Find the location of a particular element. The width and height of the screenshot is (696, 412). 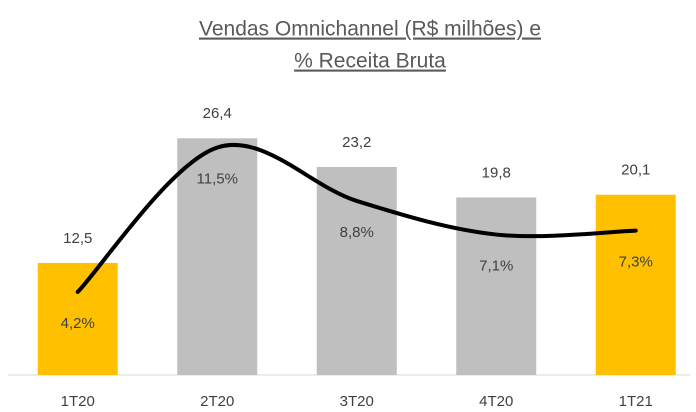

data-label: 8,8% is located at coordinates (357, 232).